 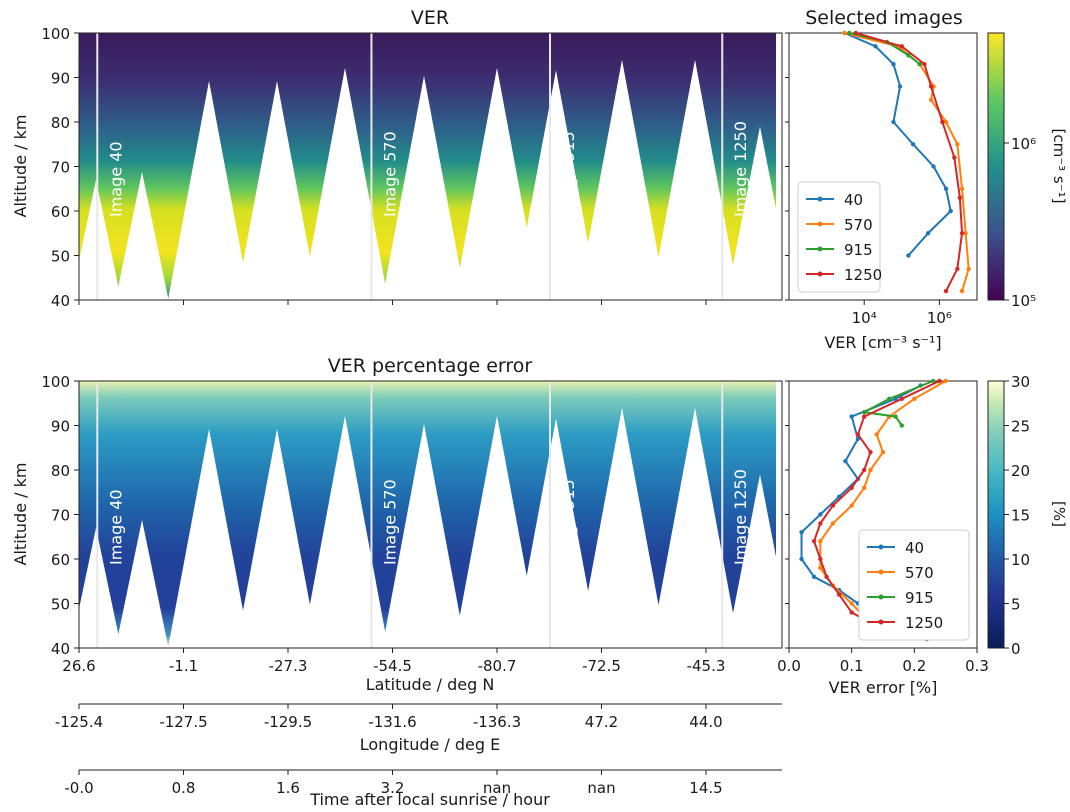 What do you see at coordinates (60, 123) in the screenshot?
I see `y-tick-label: 80` at bounding box center [60, 123].